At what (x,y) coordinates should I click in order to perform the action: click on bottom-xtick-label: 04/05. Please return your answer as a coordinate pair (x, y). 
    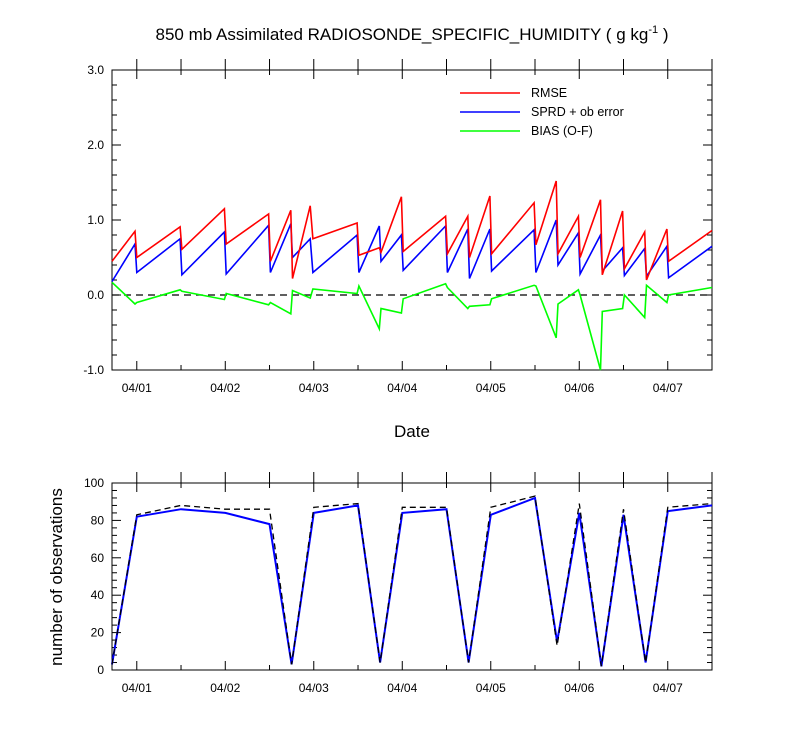
    Looking at the image, I should click on (491, 688).